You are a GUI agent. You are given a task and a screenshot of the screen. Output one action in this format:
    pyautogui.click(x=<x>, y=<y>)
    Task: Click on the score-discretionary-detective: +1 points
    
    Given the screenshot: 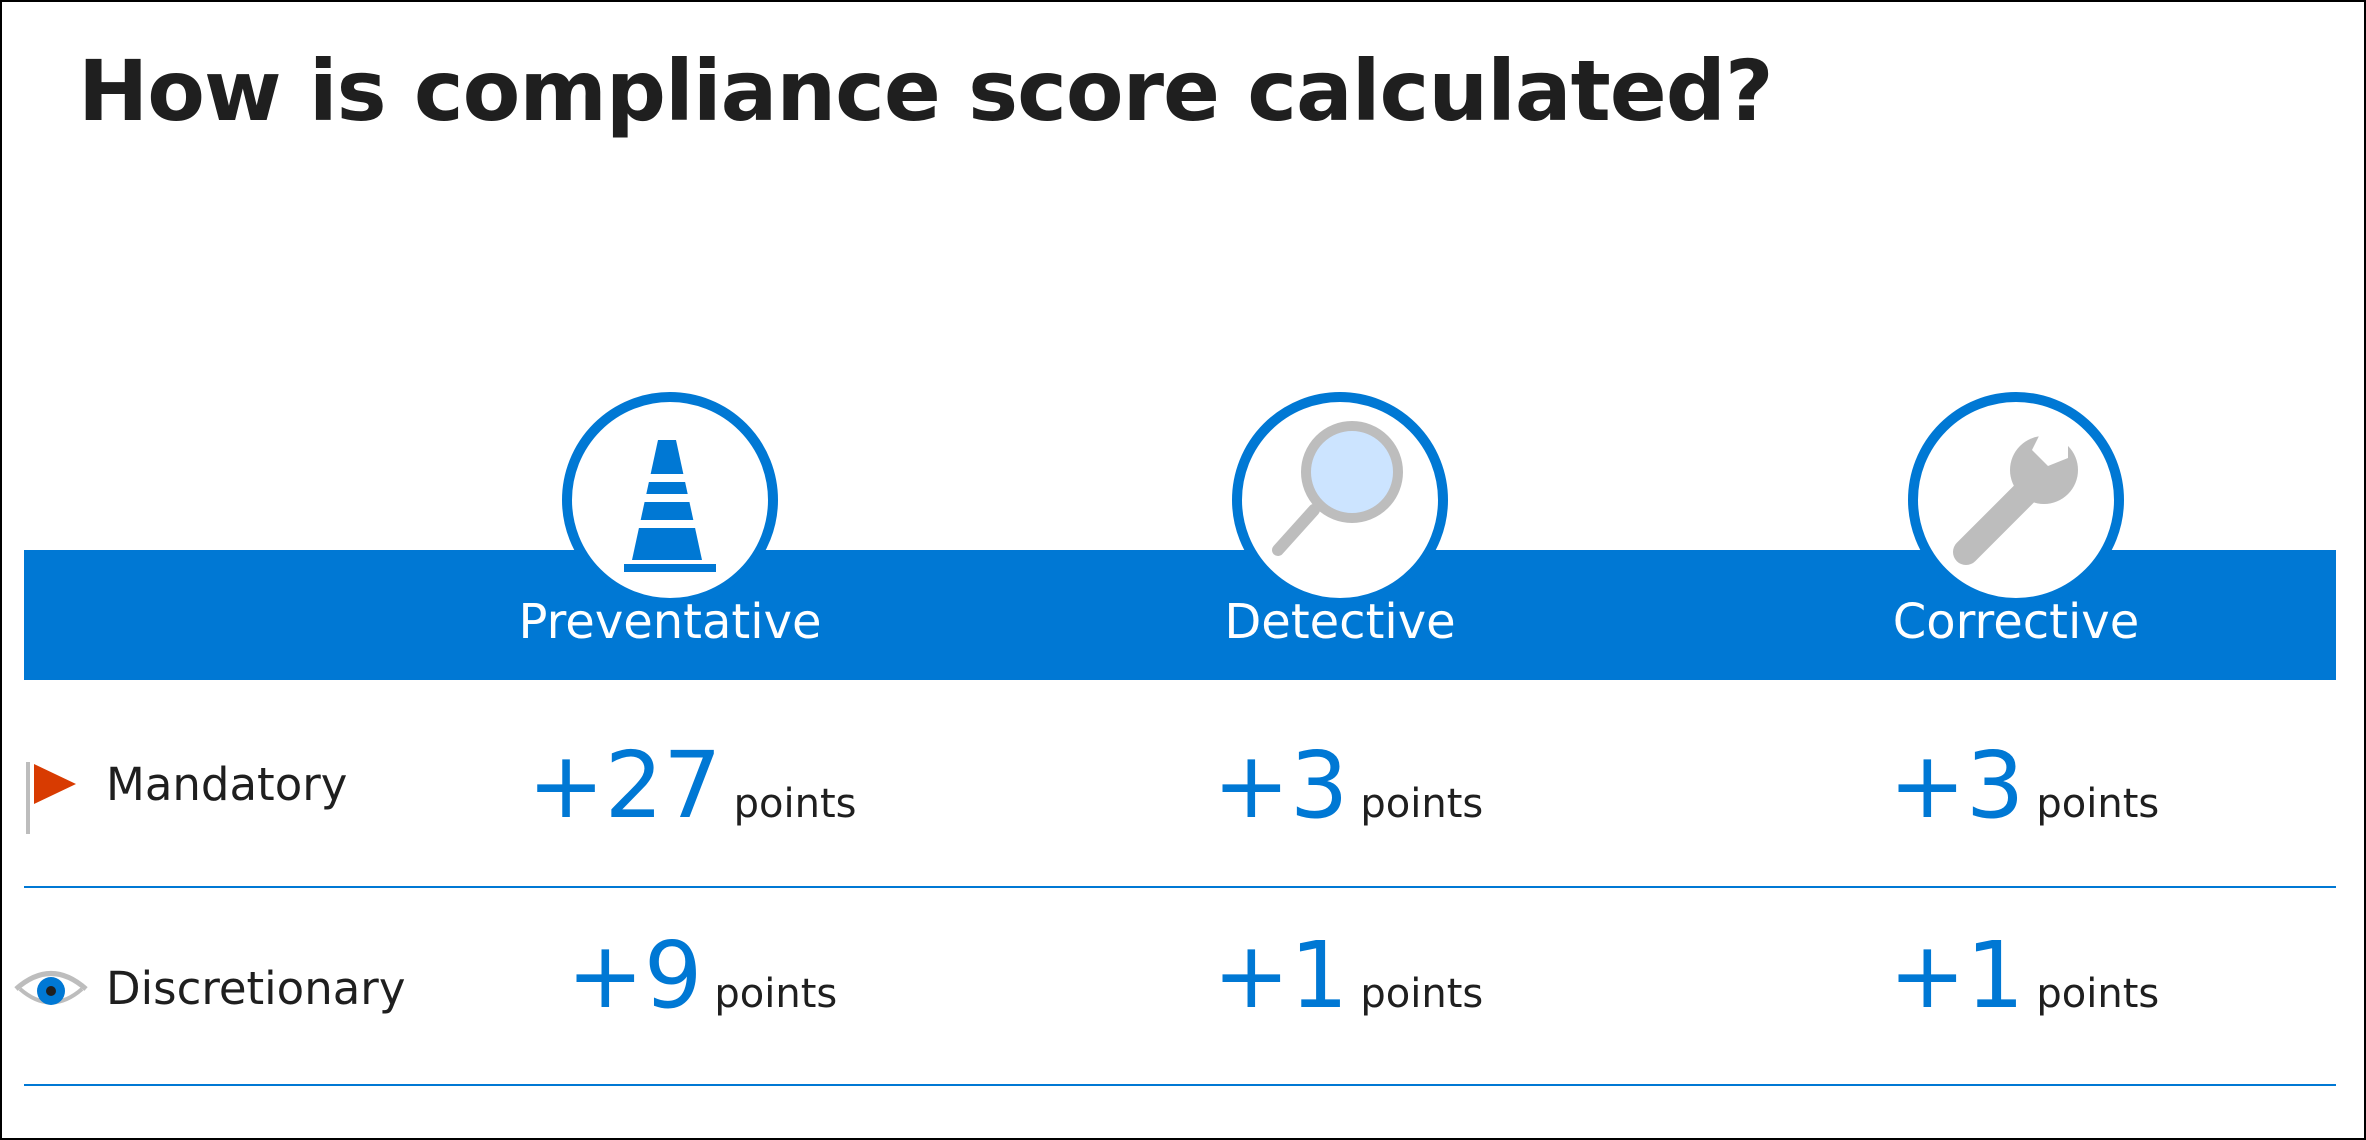 What is the action you would take?
    pyautogui.click(x=1348, y=976)
    